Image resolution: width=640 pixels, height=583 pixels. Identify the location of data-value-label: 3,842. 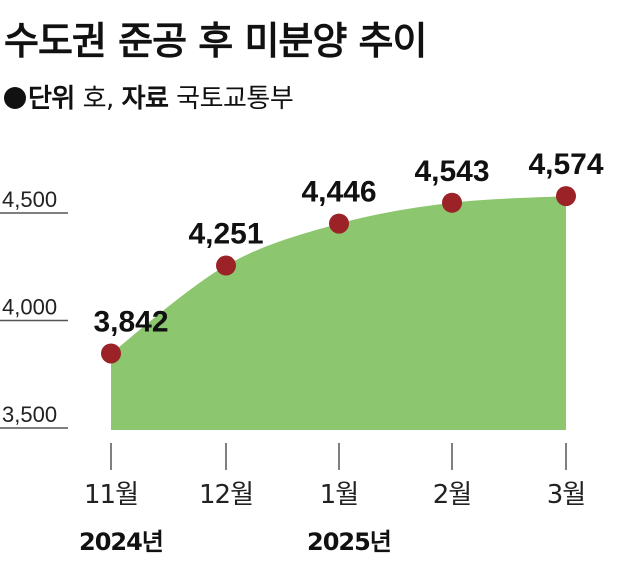
(130, 321).